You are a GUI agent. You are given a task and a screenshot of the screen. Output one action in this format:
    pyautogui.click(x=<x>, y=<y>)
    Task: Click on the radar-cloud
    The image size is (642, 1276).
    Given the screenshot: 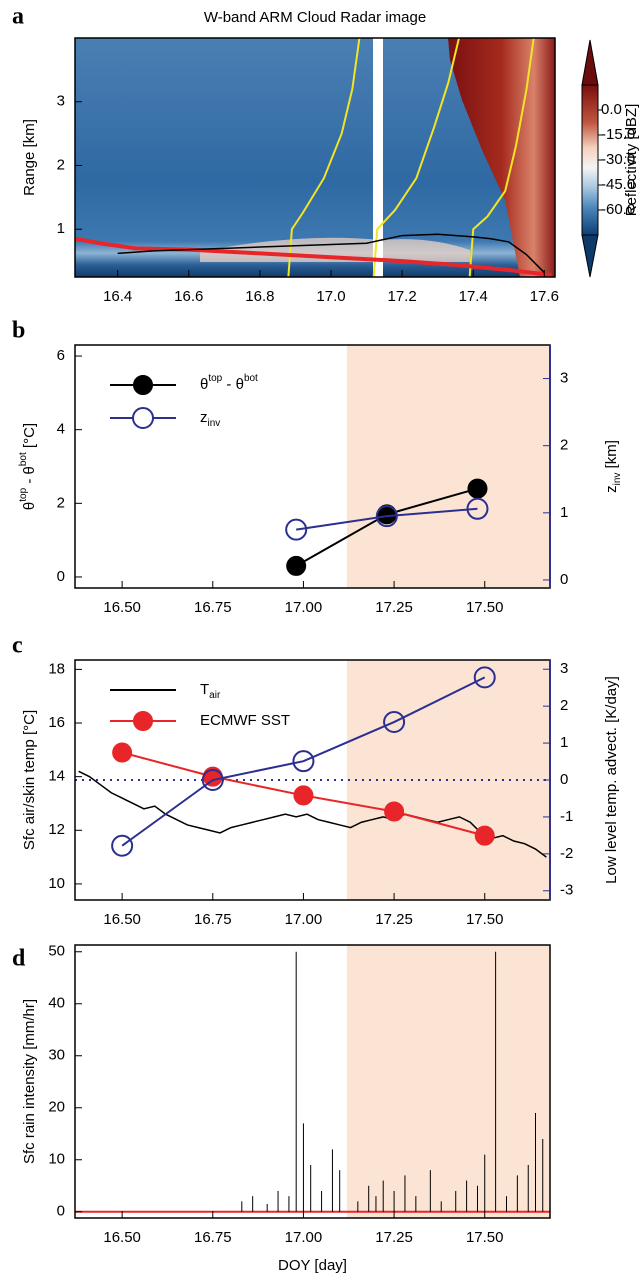 What is the action you would take?
    pyautogui.click(x=501, y=157)
    